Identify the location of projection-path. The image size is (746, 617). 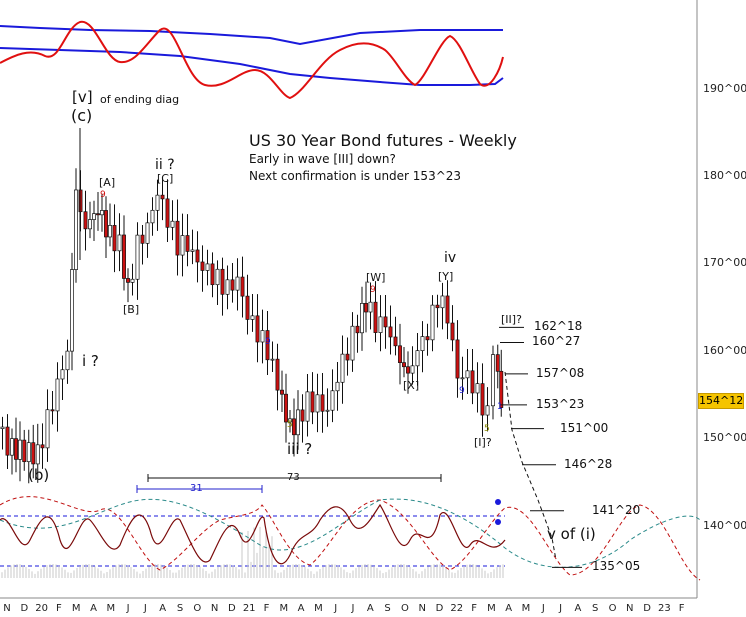
(530, 466).